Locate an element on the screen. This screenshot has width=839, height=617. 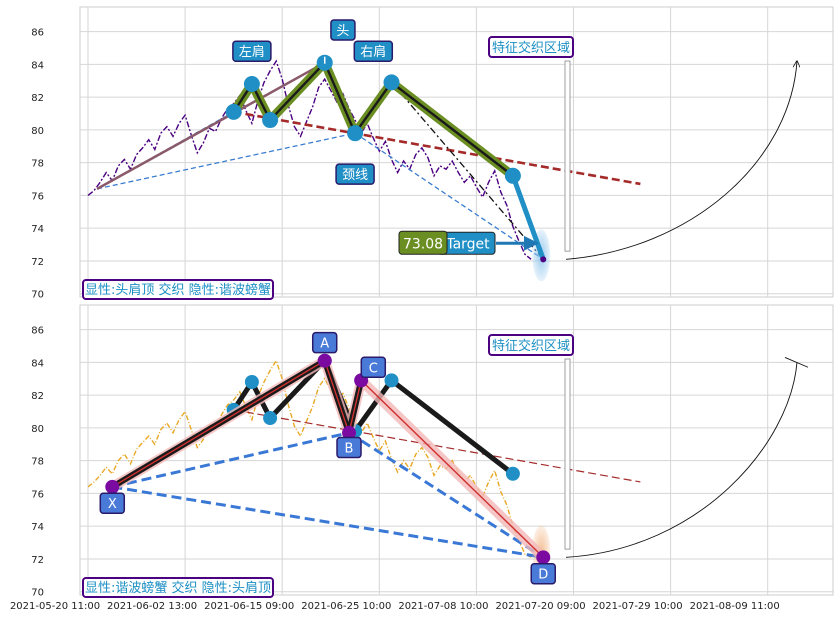
target-label: Target is located at coordinates (467, 244).